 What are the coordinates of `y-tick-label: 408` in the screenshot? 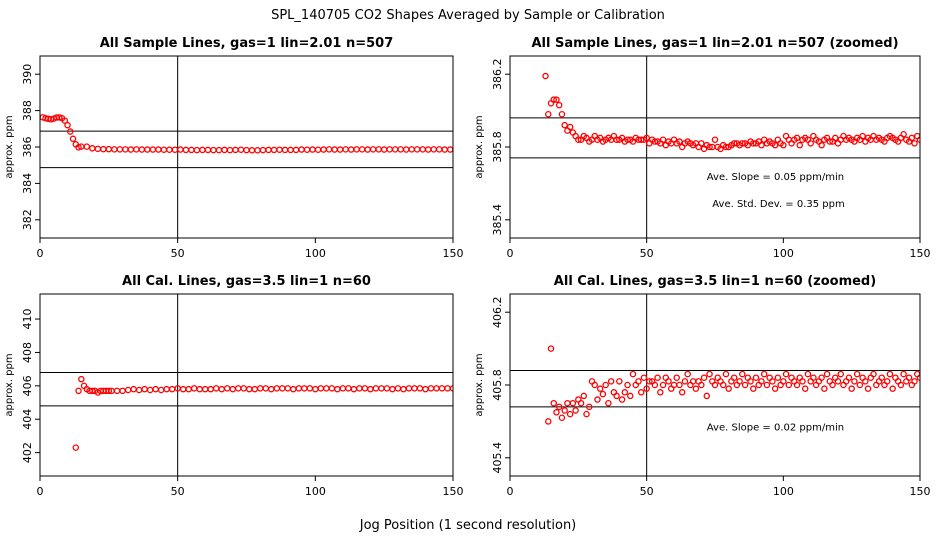 It's located at (27, 352).